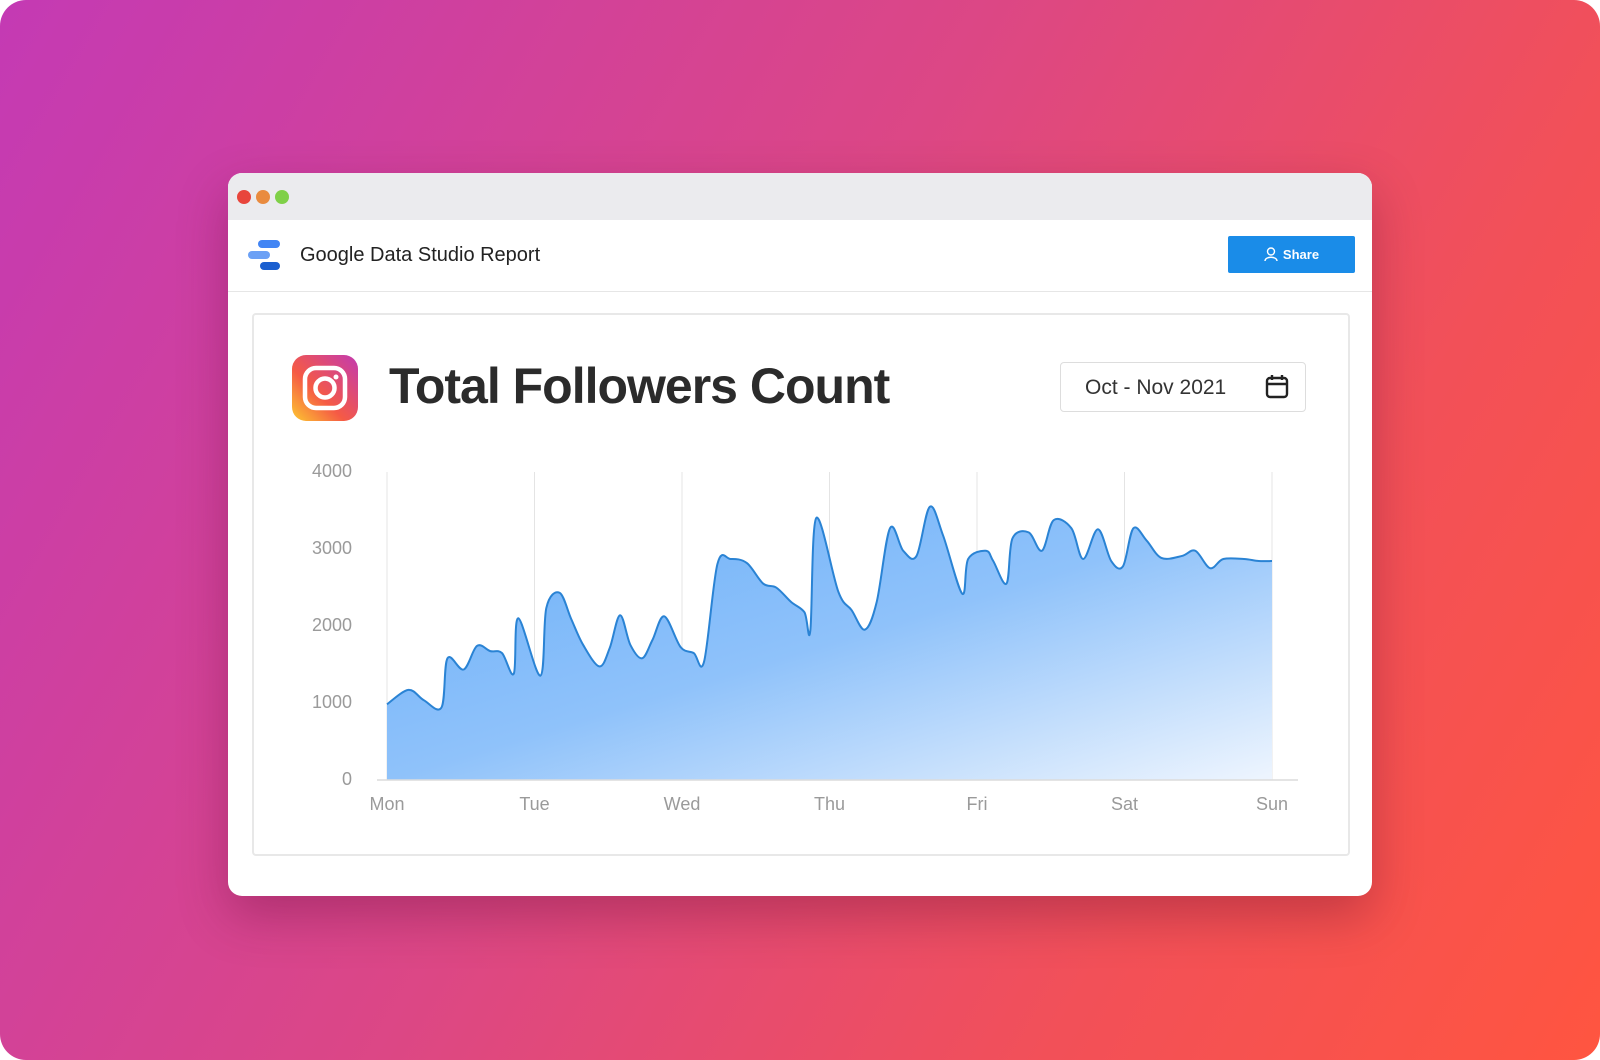 This screenshot has height=1060, width=1600. I want to click on app-logo, so click(264, 255).